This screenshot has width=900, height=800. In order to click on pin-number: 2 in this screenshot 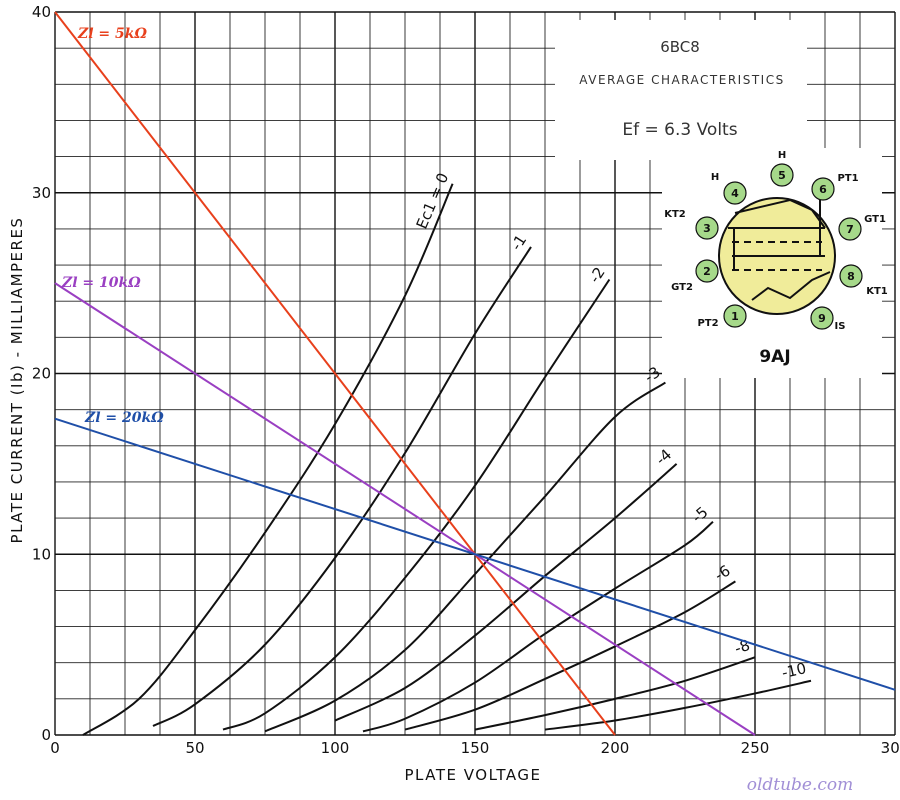, I will do `click(707, 271)`.